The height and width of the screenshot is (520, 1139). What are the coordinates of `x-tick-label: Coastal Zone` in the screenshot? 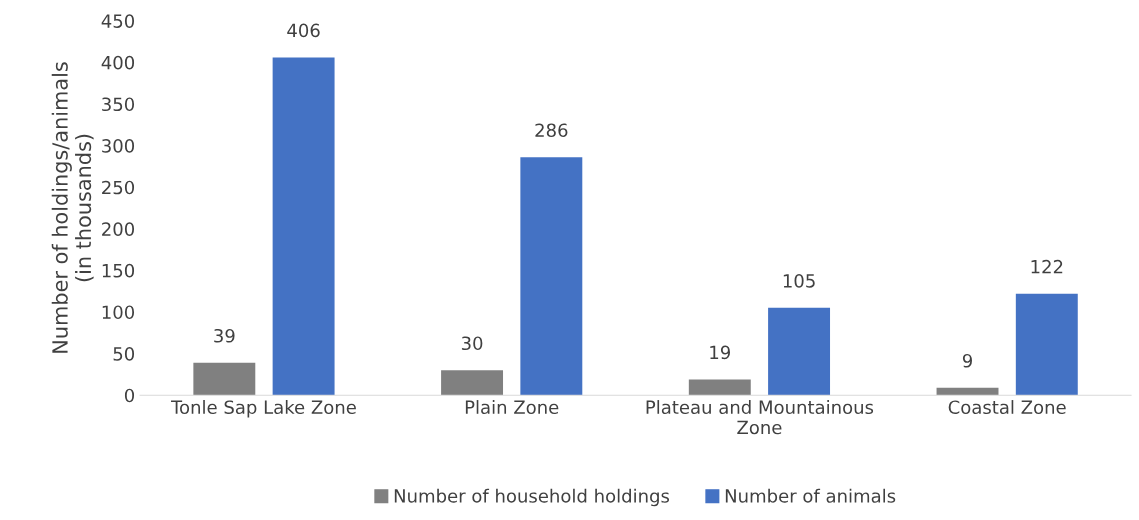 It's located at (1007, 407).